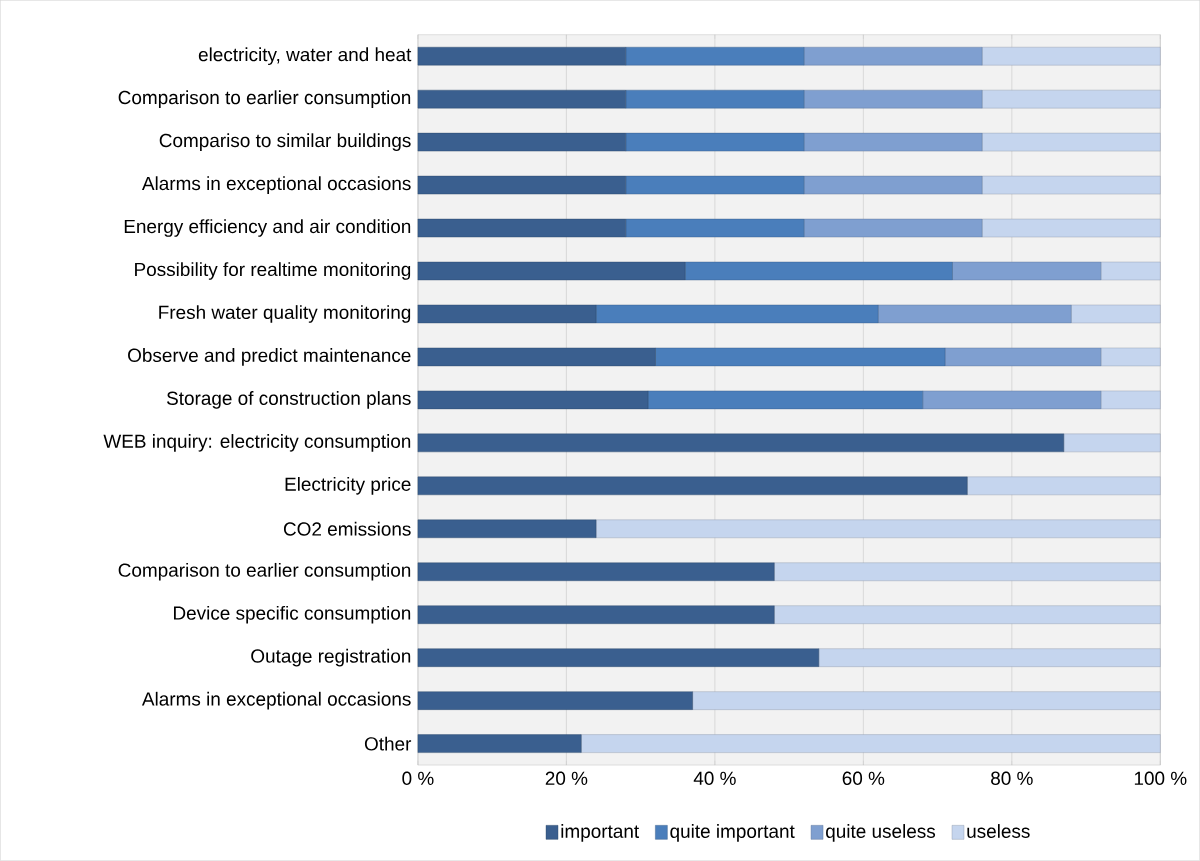  What do you see at coordinates (305, 56) in the screenshot?
I see `y-tick-label: electricity, water and heat` at bounding box center [305, 56].